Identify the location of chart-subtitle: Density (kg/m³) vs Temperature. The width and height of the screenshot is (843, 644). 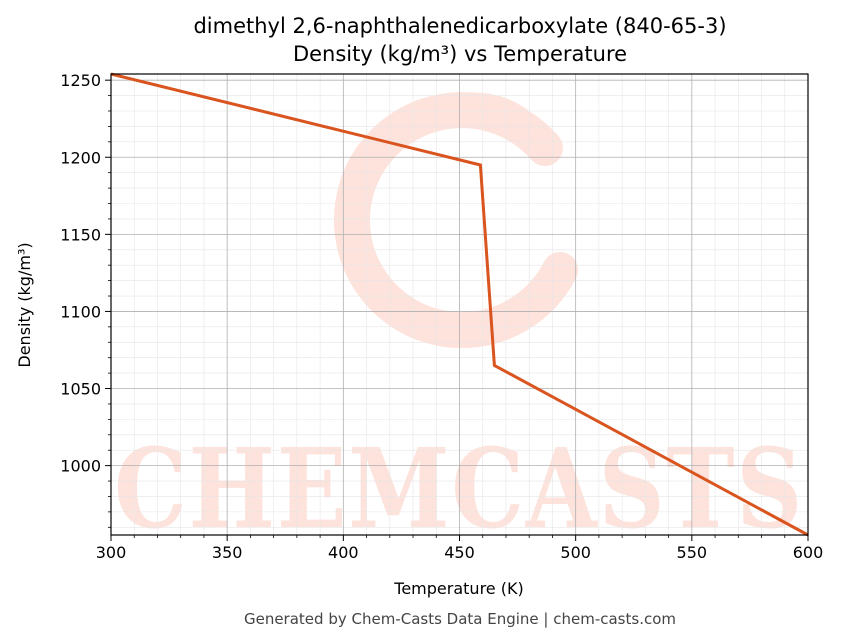
(460, 54).